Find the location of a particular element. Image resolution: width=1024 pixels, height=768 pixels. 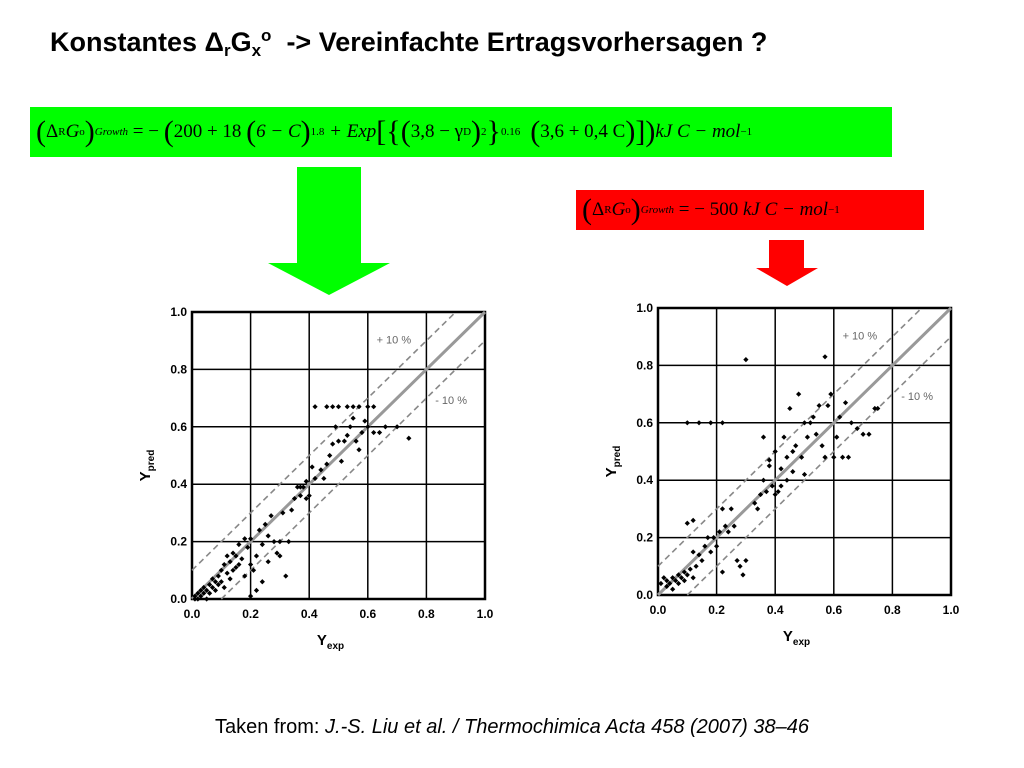

sup-minus-1: −1 is located at coordinates (746, 132).